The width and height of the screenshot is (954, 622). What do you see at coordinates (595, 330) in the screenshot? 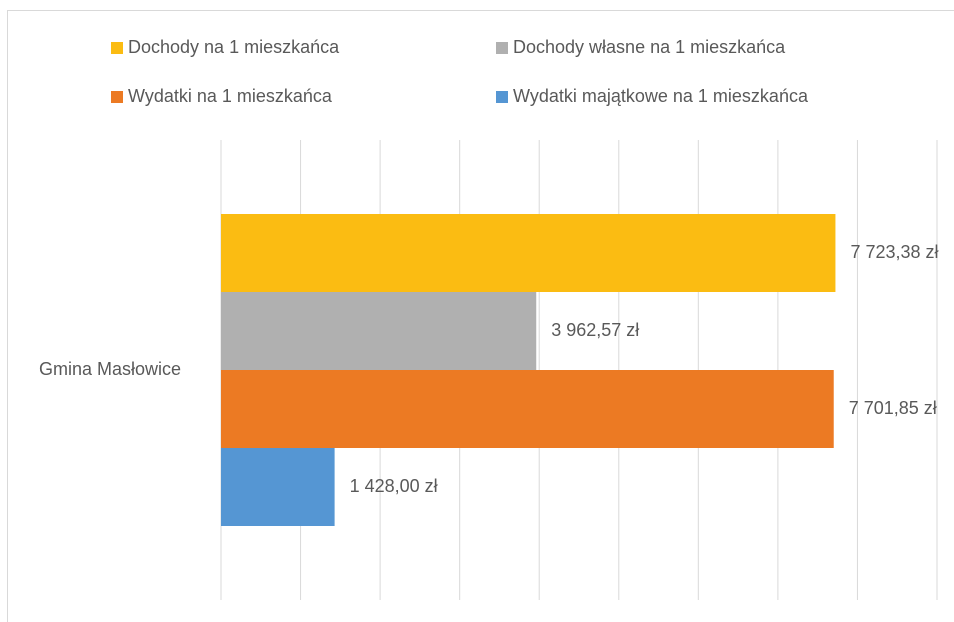
I see `data-label: 3 962,57 zł` at bounding box center [595, 330].